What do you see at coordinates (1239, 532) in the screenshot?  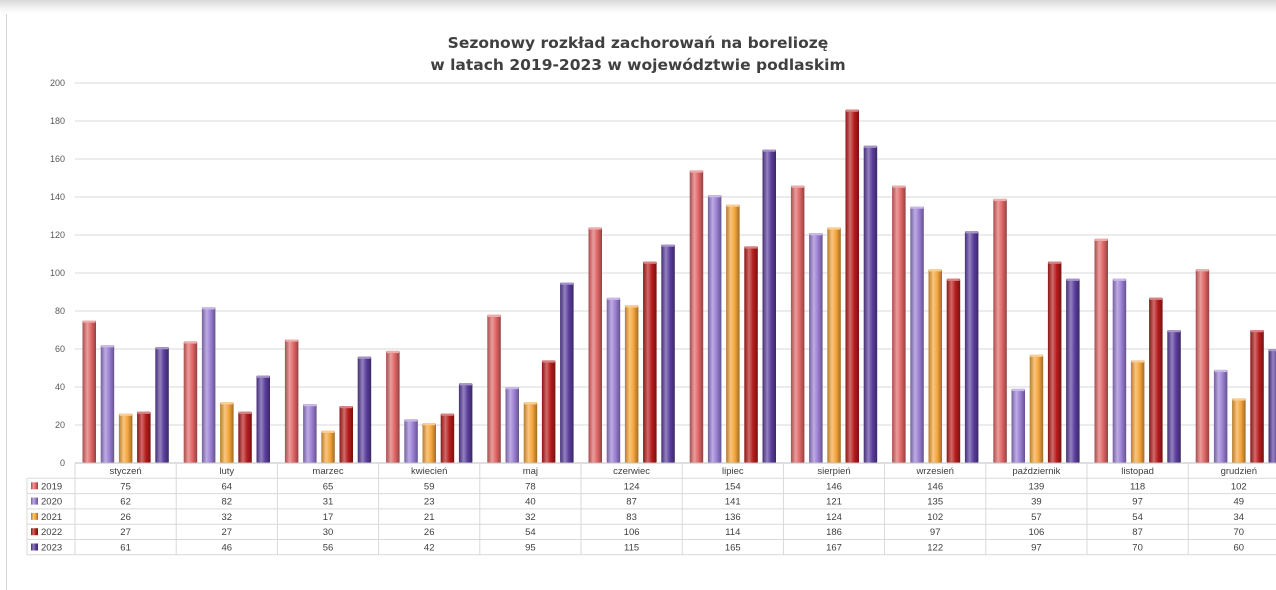 I see `table-cell-2022-11: 70` at bounding box center [1239, 532].